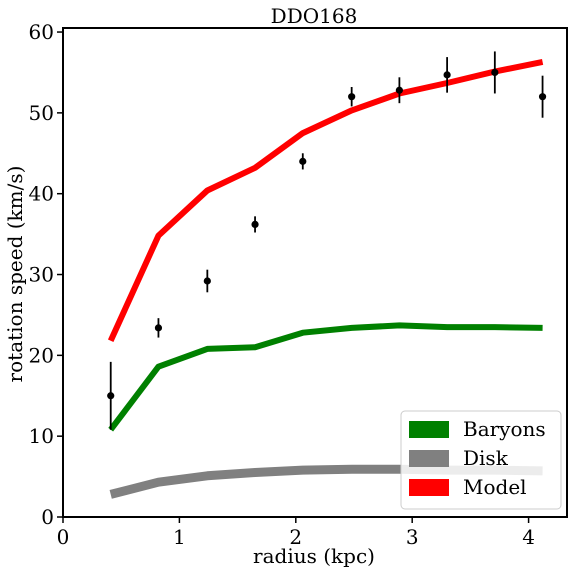  I want to click on y-tick-label: 0, so click(47, 517).